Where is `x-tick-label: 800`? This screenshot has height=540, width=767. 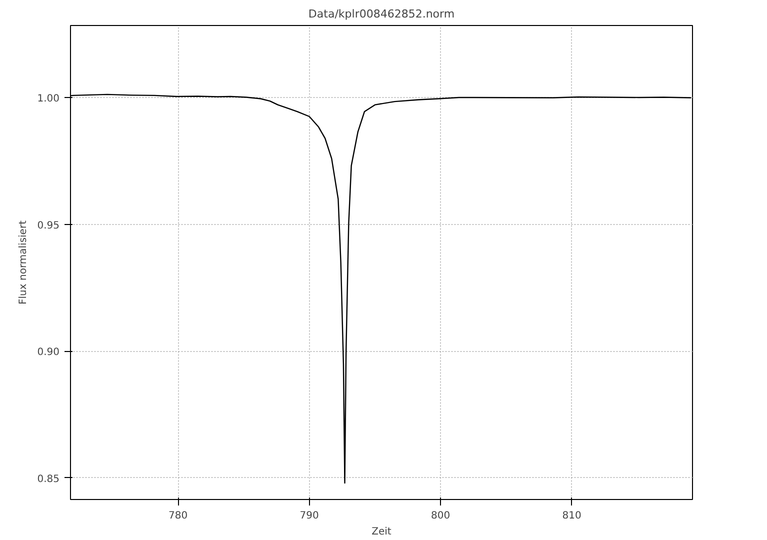 x-tick-label: 800 is located at coordinates (440, 516).